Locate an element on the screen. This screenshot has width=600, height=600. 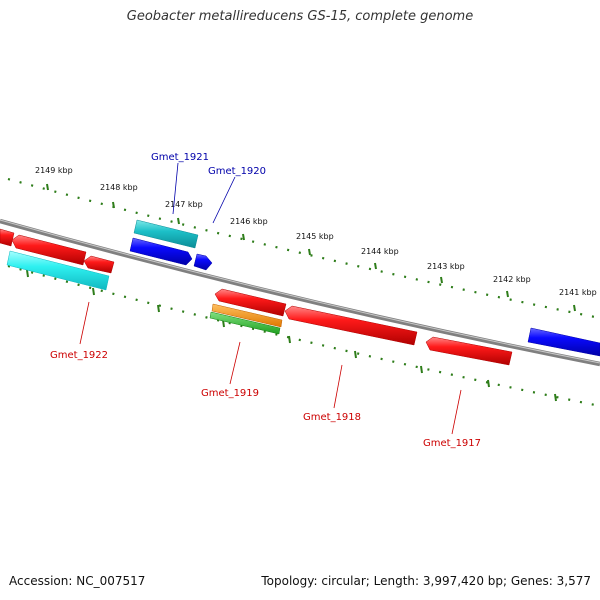
gene-gmet-1919-orange is located at coordinates (247, 315).